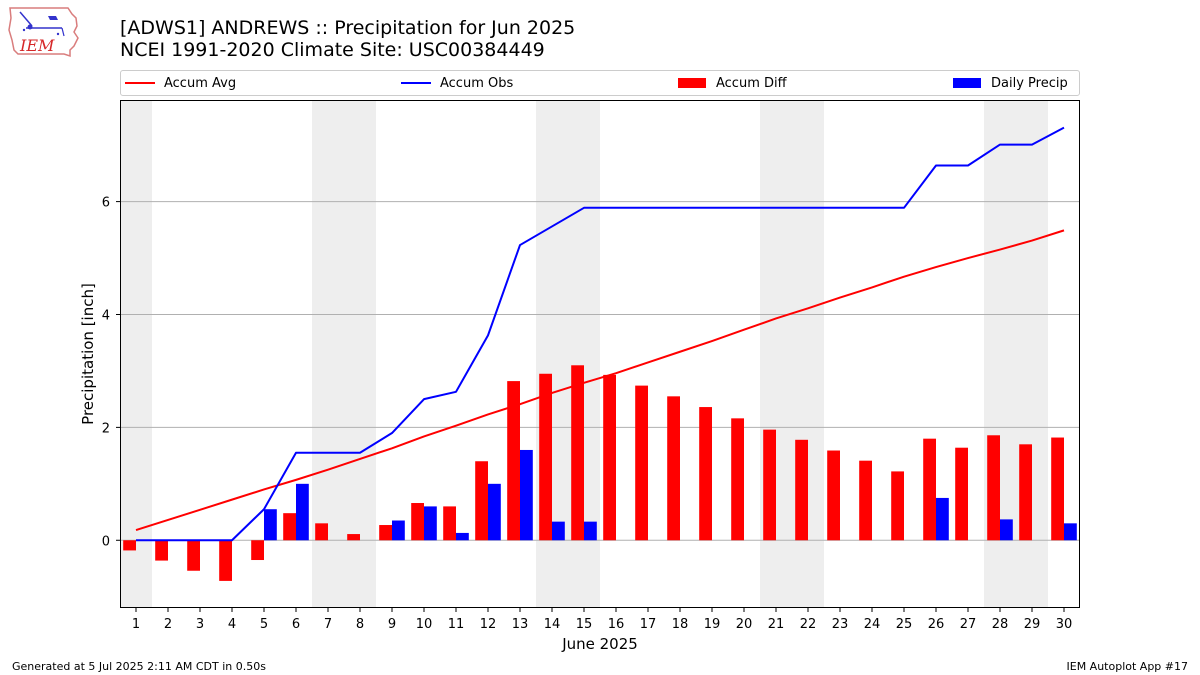  What do you see at coordinates (968, 624) in the screenshot?
I see `x-tick-label-27: 27` at bounding box center [968, 624].